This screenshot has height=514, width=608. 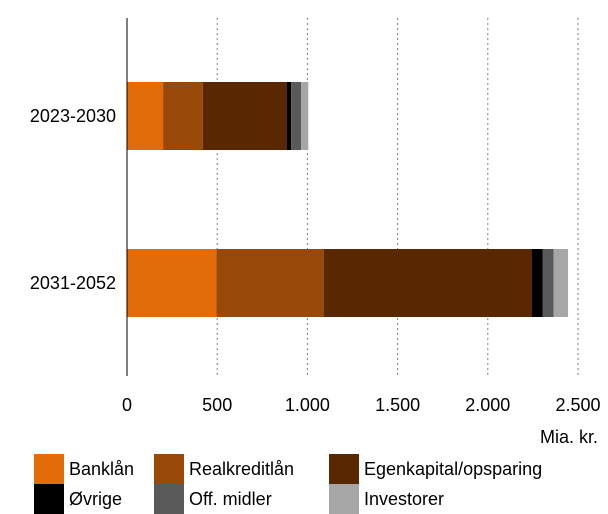 What do you see at coordinates (73, 199) in the screenshot?
I see `category-labels: 2023-2030 2031-2052` at bounding box center [73, 199].